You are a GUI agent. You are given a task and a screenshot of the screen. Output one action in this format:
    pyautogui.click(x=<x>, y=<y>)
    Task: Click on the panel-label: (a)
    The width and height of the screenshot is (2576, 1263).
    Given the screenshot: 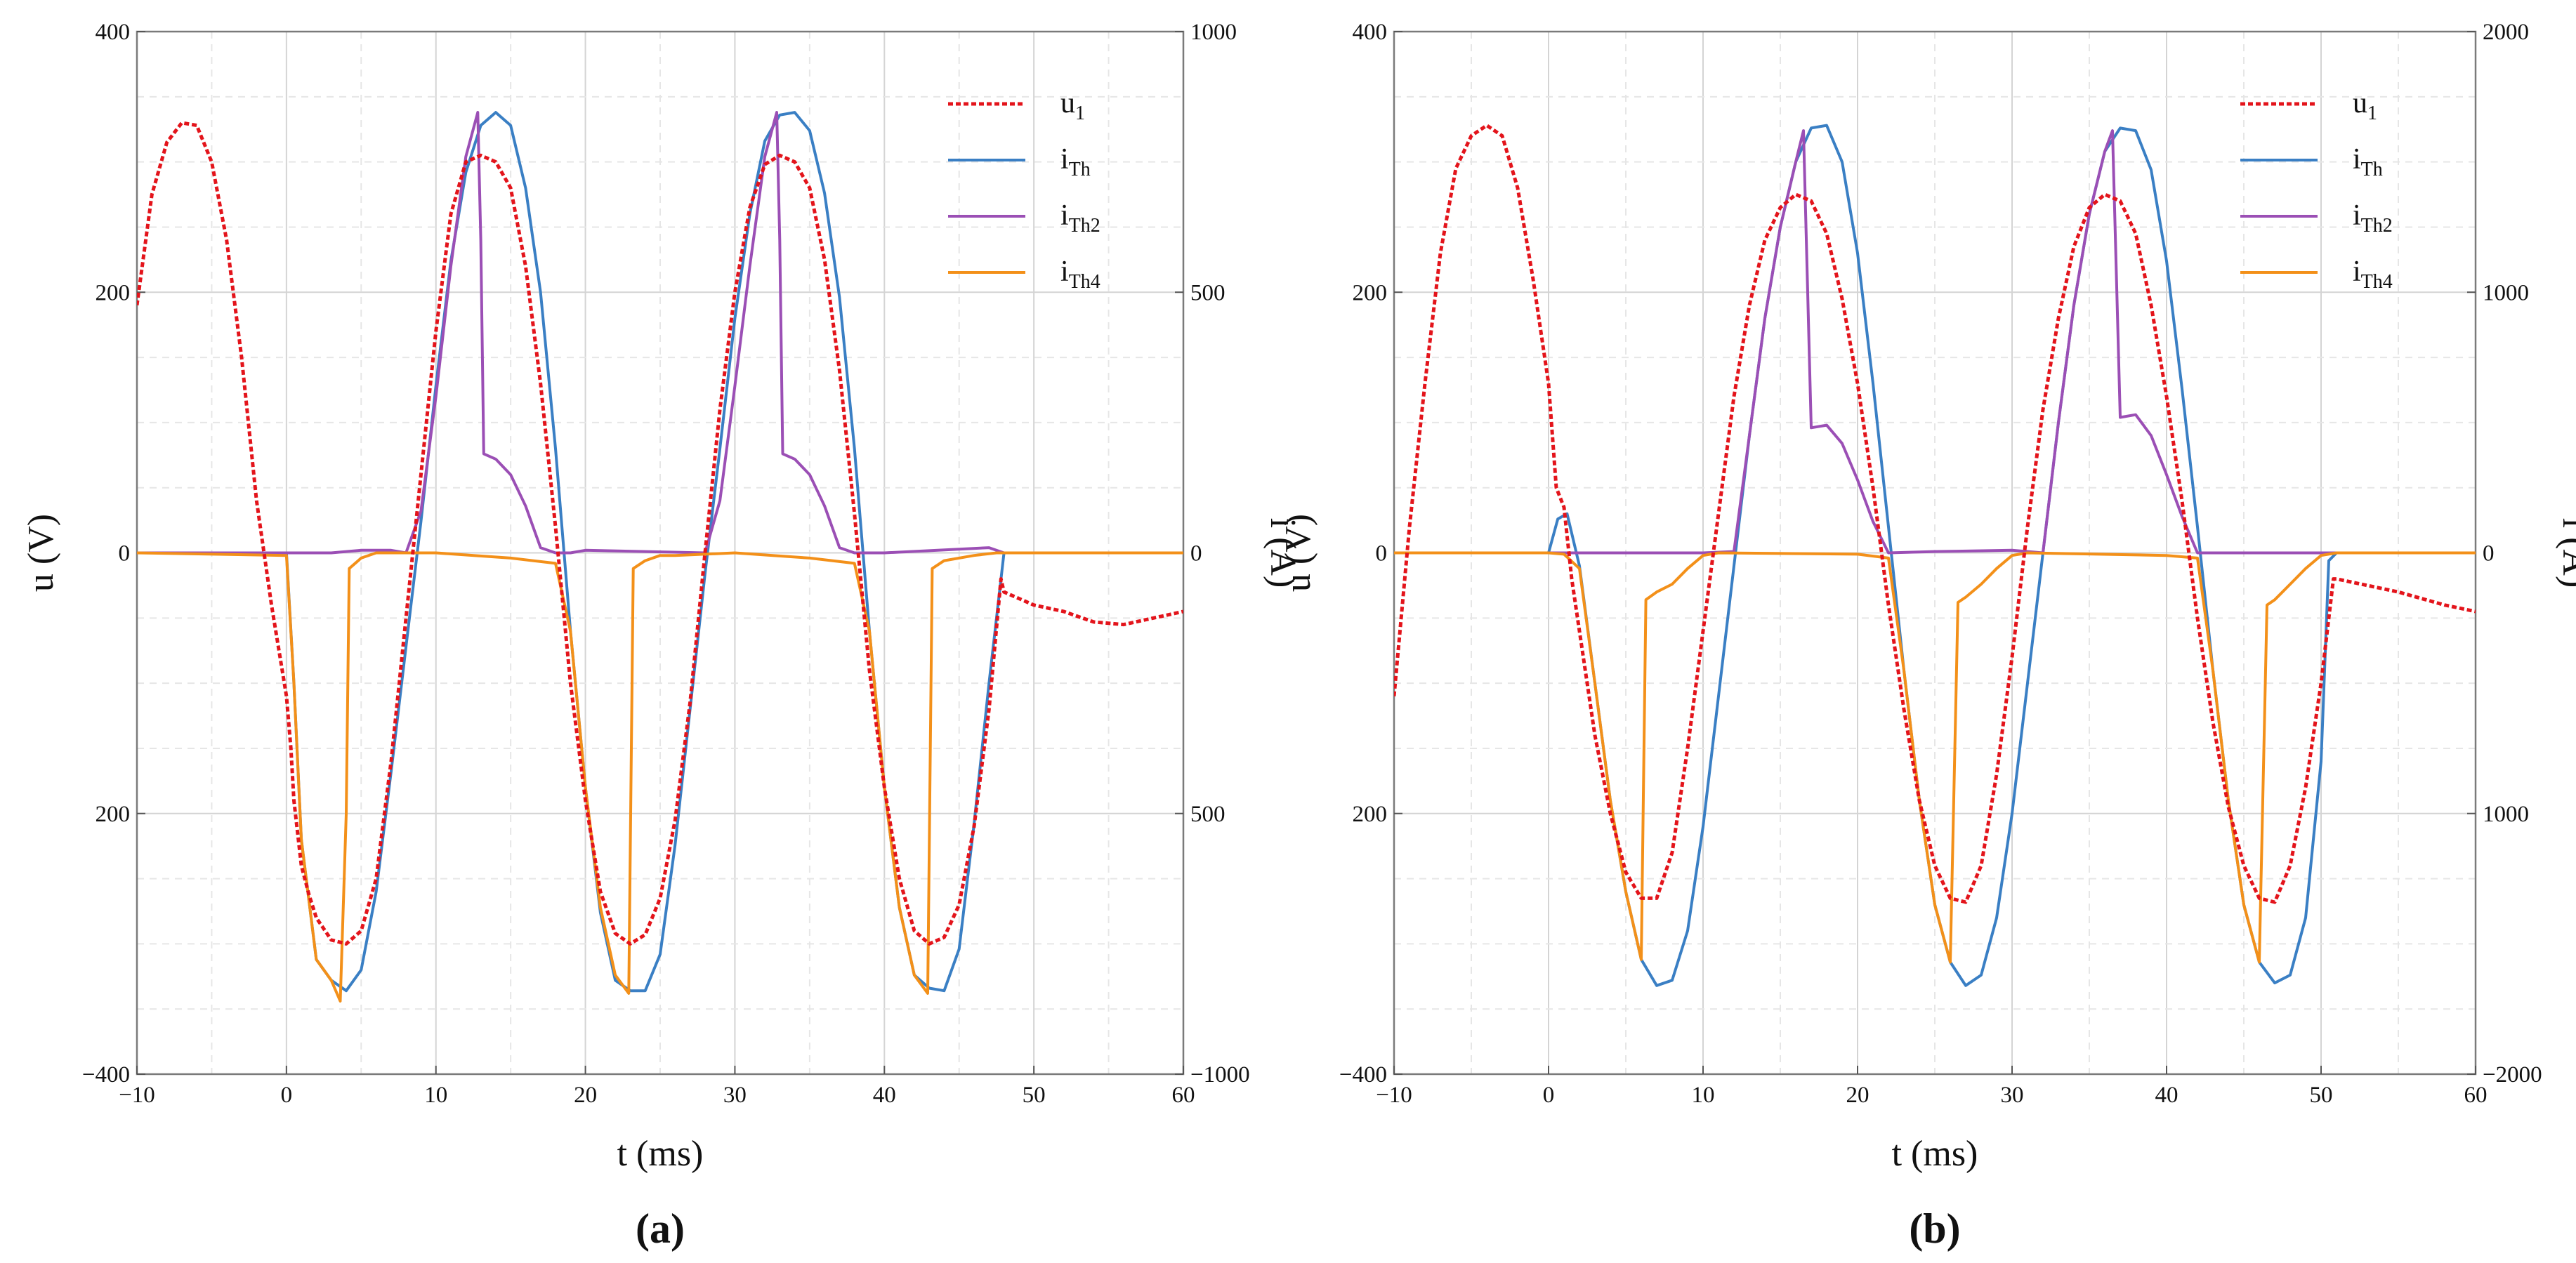 What is the action you would take?
    pyautogui.click(x=660, y=1228)
    